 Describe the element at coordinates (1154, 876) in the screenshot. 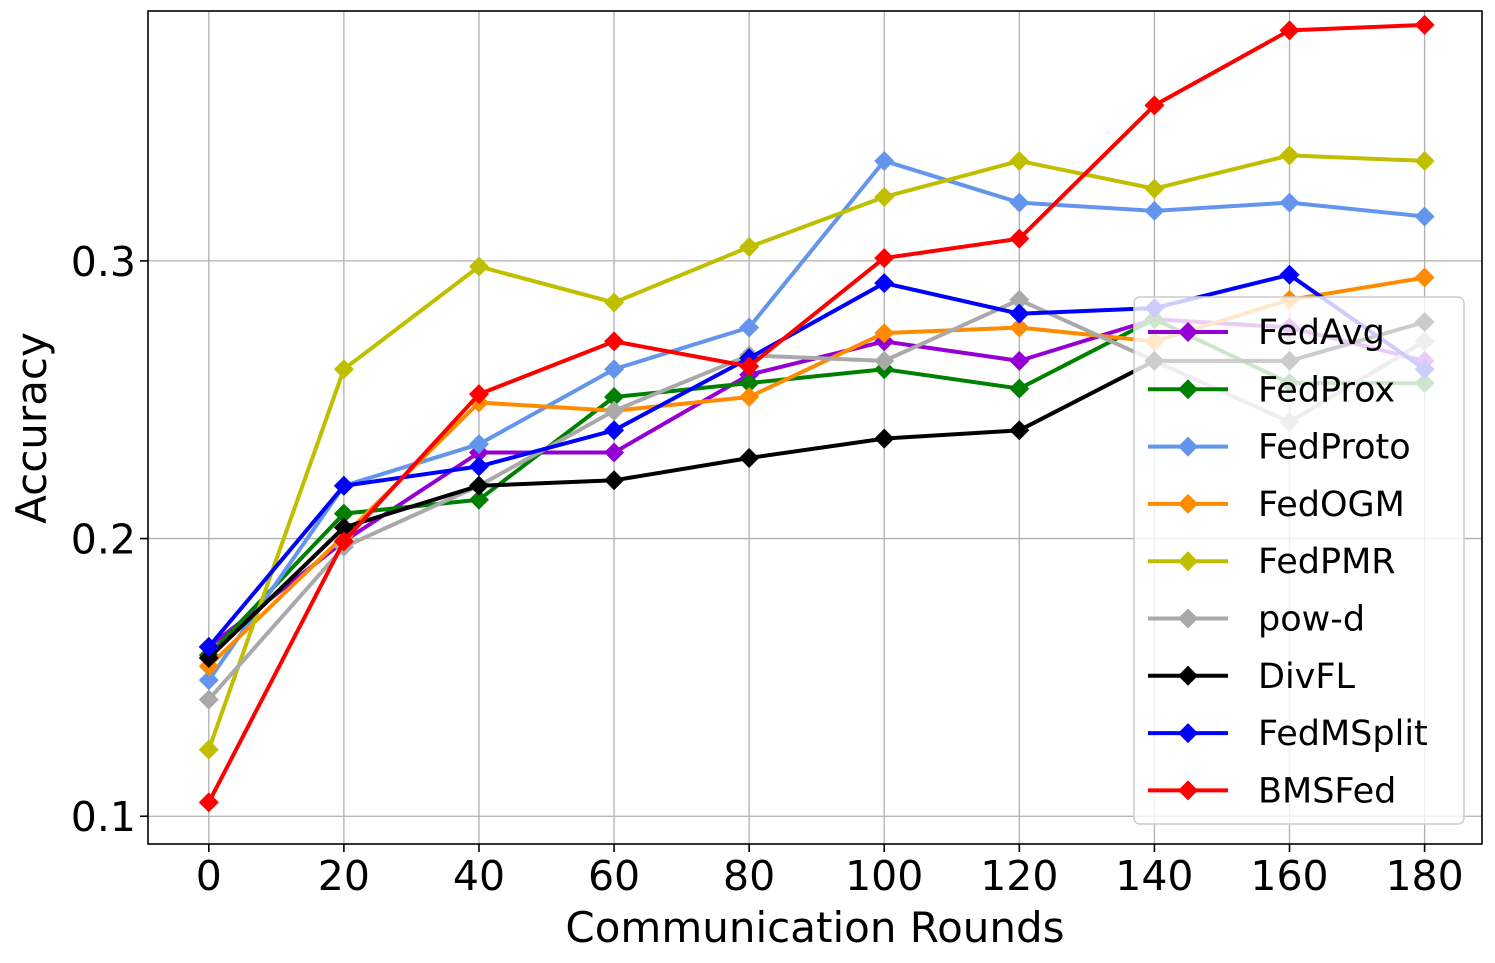

I see `x-tick-label: 140` at that location.